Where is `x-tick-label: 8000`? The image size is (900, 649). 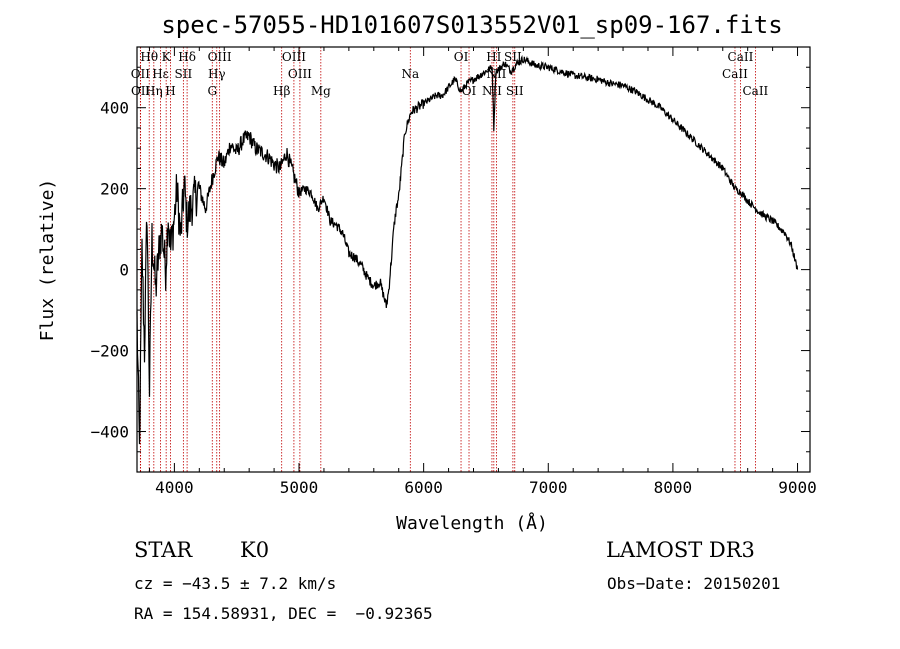
x-tick-label: 8000 is located at coordinates (673, 487).